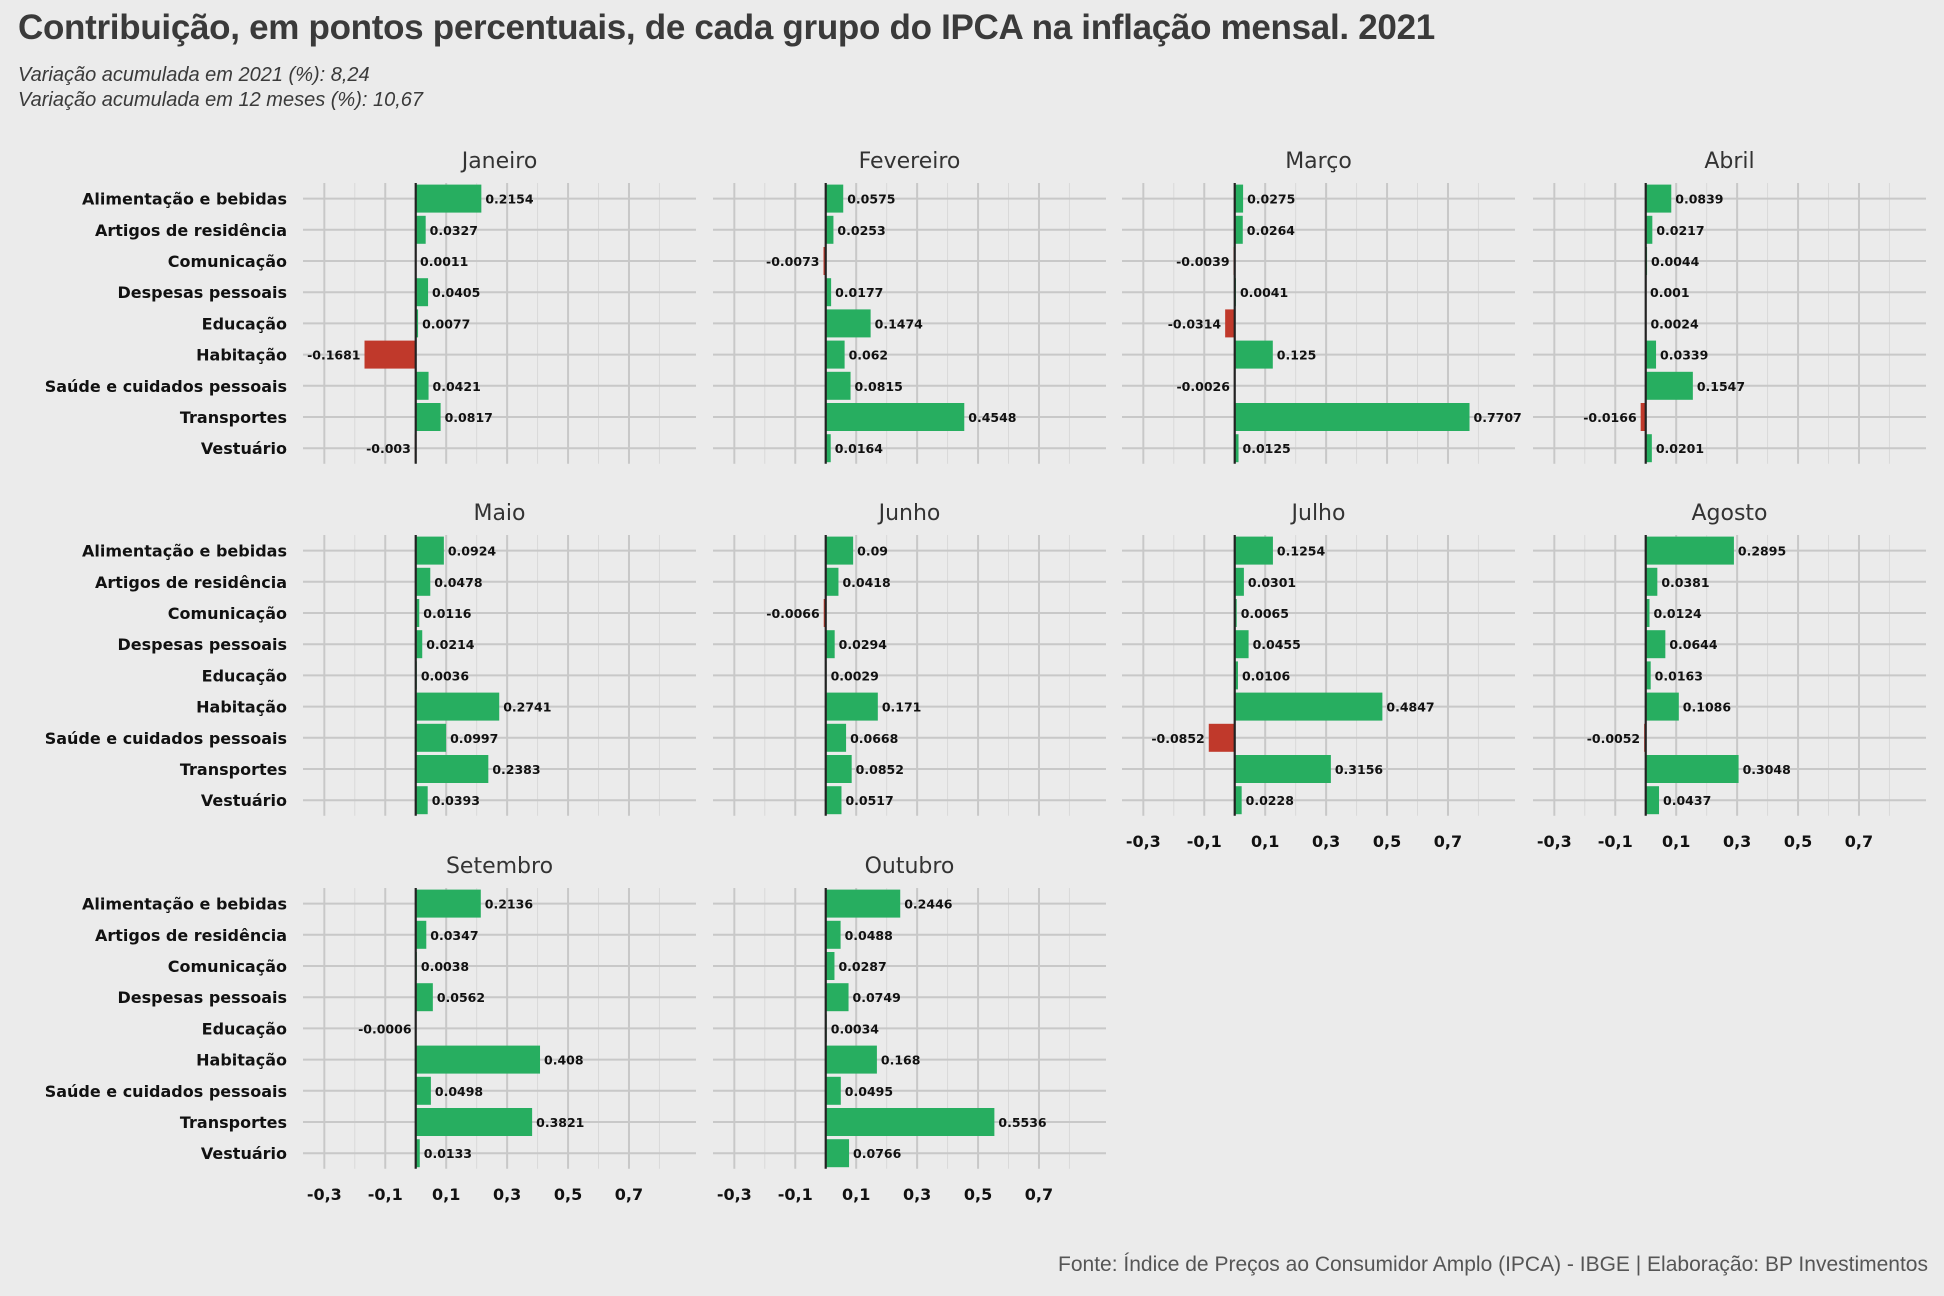 The height and width of the screenshot is (1296, 1944). Describe the element at coordinates (509, 199) in the screenshot. I see `data-label: 0.2154` at that location.